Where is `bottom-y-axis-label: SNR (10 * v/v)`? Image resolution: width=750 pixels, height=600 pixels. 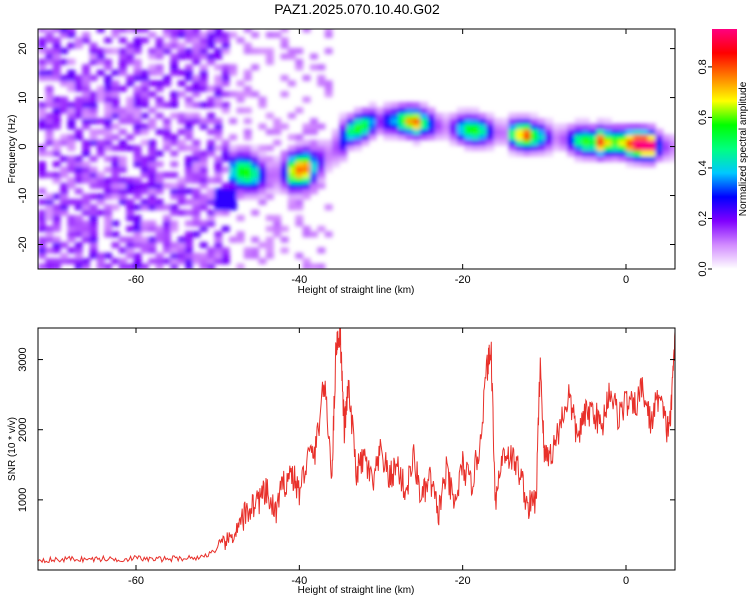
bottom-y-axis-label: SNR (10 * v/v) is located at coordinates (12, 449).